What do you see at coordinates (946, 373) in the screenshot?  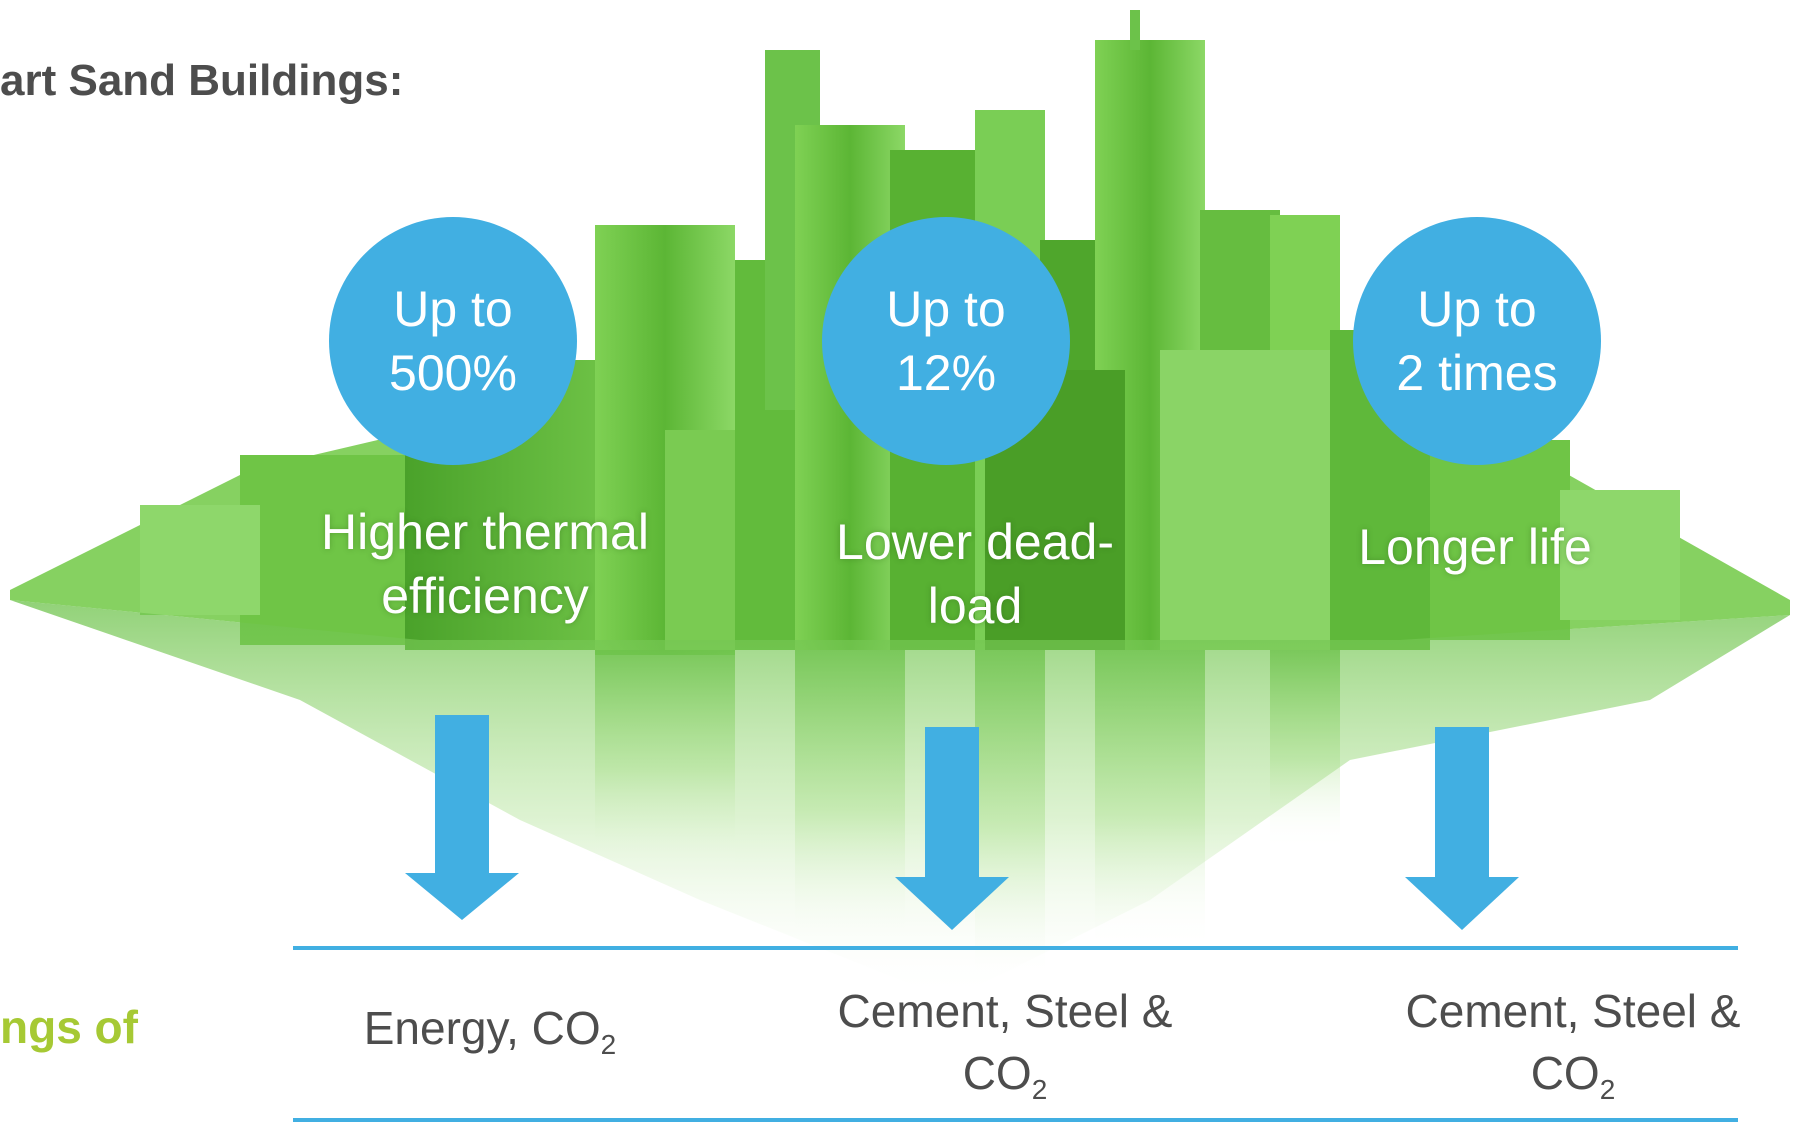 I see `bubble-value: 12%` at bounding box center [946, 373].